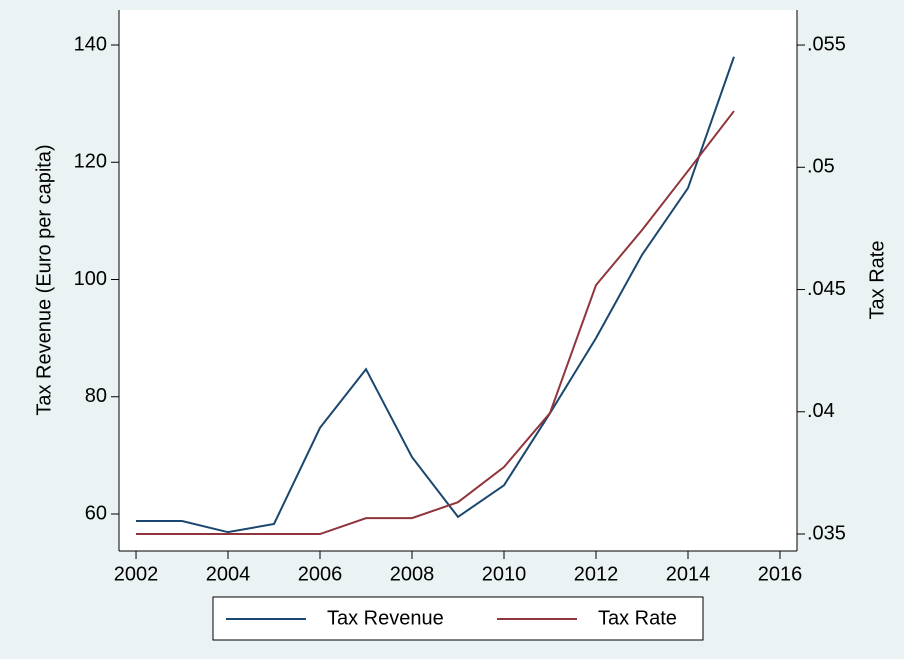  Describe the element at coordinates (96, 513) in the screenshot. I see `y-tick-label: 60` at that location.